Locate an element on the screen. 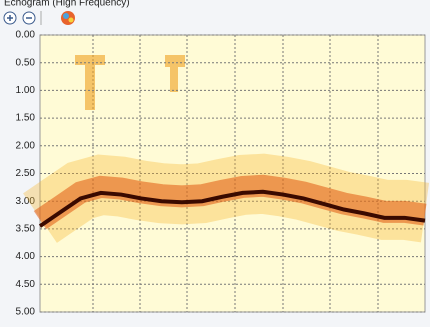 Image resolution: width=430 pixels, height=327 pixels. window-title: Echogram (High Frequency) is located at coordinates (67, 4).